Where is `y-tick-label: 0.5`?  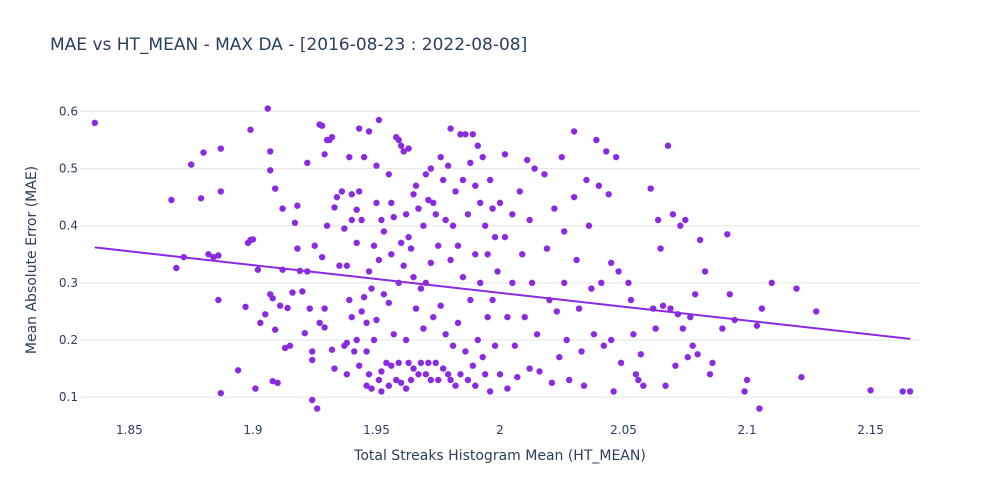 y-tick-label: 0.5 is located at coordinates (68, 169).